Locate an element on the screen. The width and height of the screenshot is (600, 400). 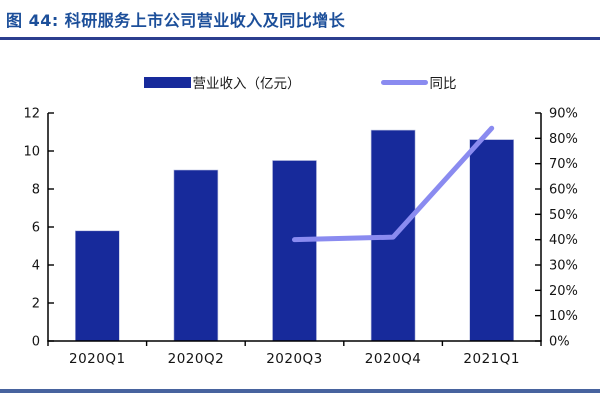
left-tick-label: 2 is located at coordinates (36, 304).